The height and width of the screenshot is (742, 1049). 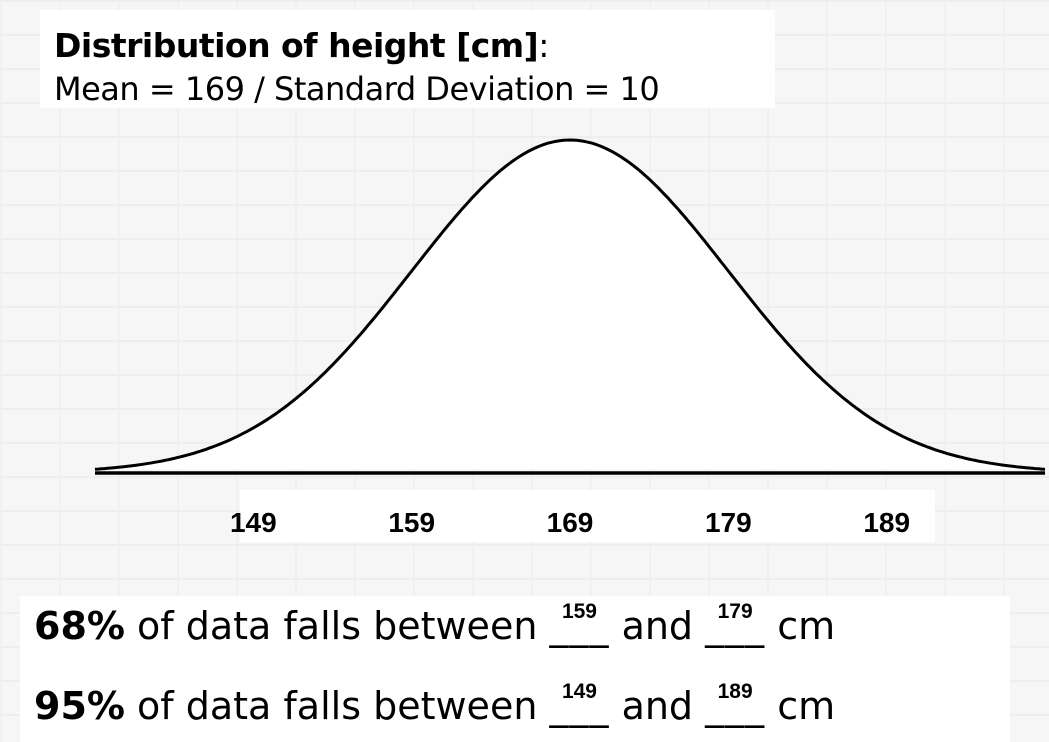 I want to click on fact-68-low-blank: ___ 159, so click(x=579, y=624).